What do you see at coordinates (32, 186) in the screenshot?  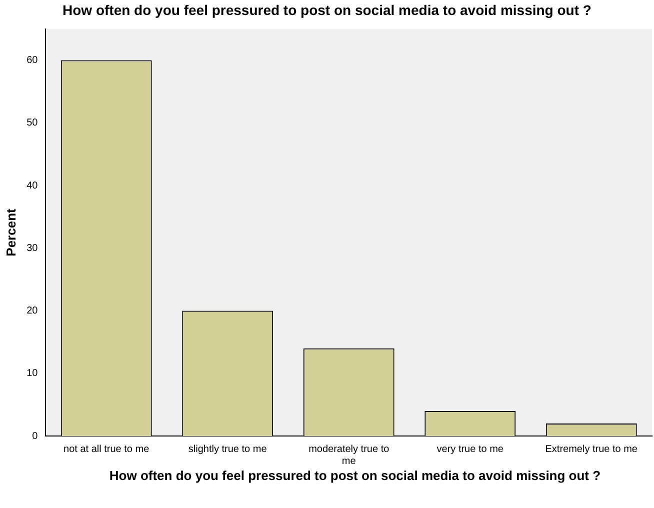 I see `y-tick-label: 40` at bounding box center [32, 186].